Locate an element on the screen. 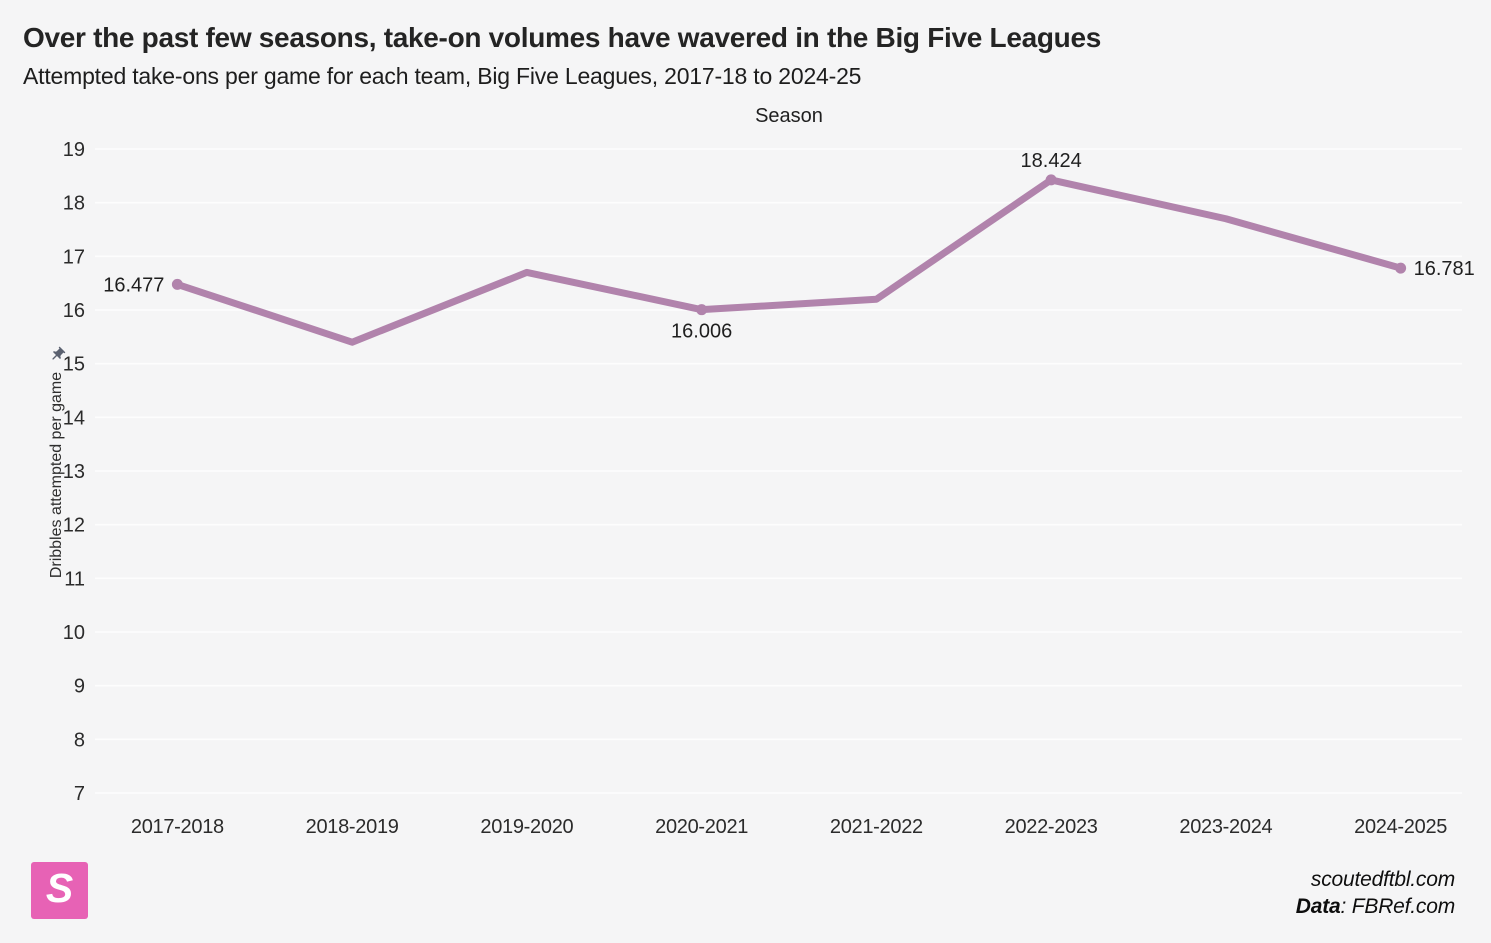 The height and width of the screenshot is (943, 1491). data-point-label: 18.424 is located at coordinates (1051, 161).